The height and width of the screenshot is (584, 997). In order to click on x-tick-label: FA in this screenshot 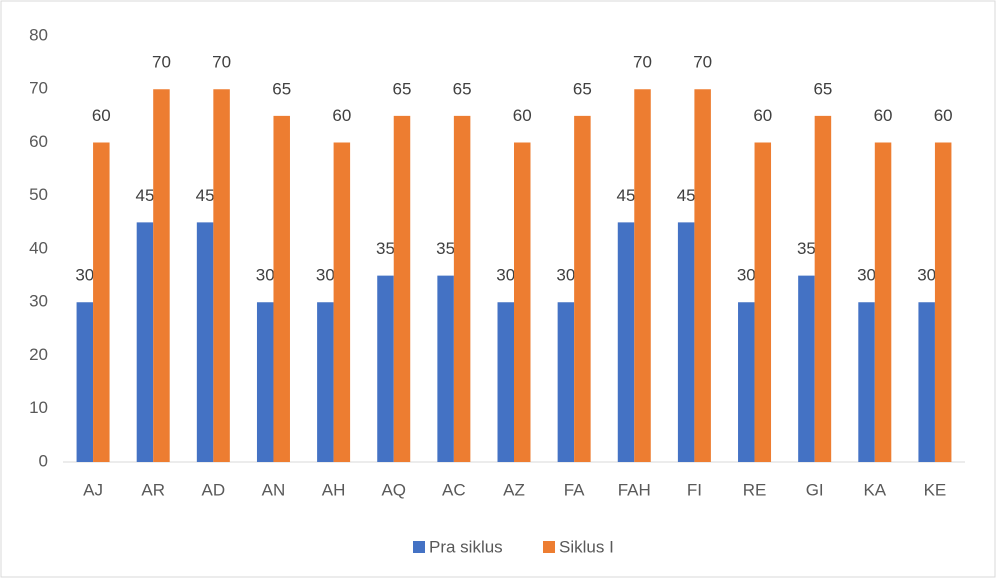, I will do `click(574, 489)`.